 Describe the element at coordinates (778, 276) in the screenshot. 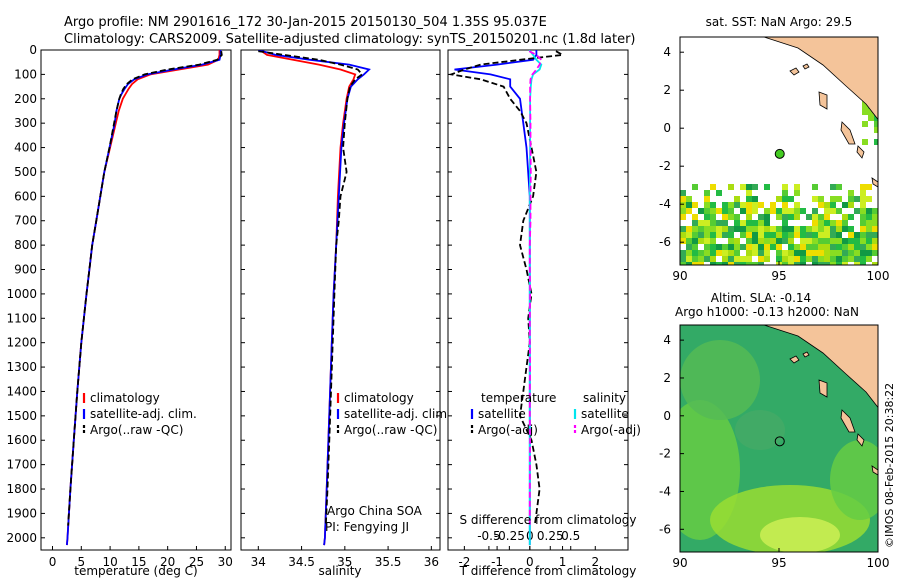

I see `map-x-tick-label: 95` at that location.